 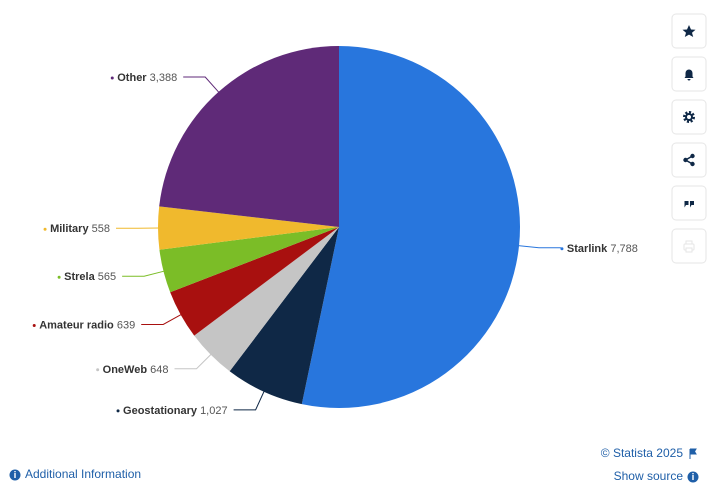 I want to click on slice-label: Military 558, so click(x=80, y=229).